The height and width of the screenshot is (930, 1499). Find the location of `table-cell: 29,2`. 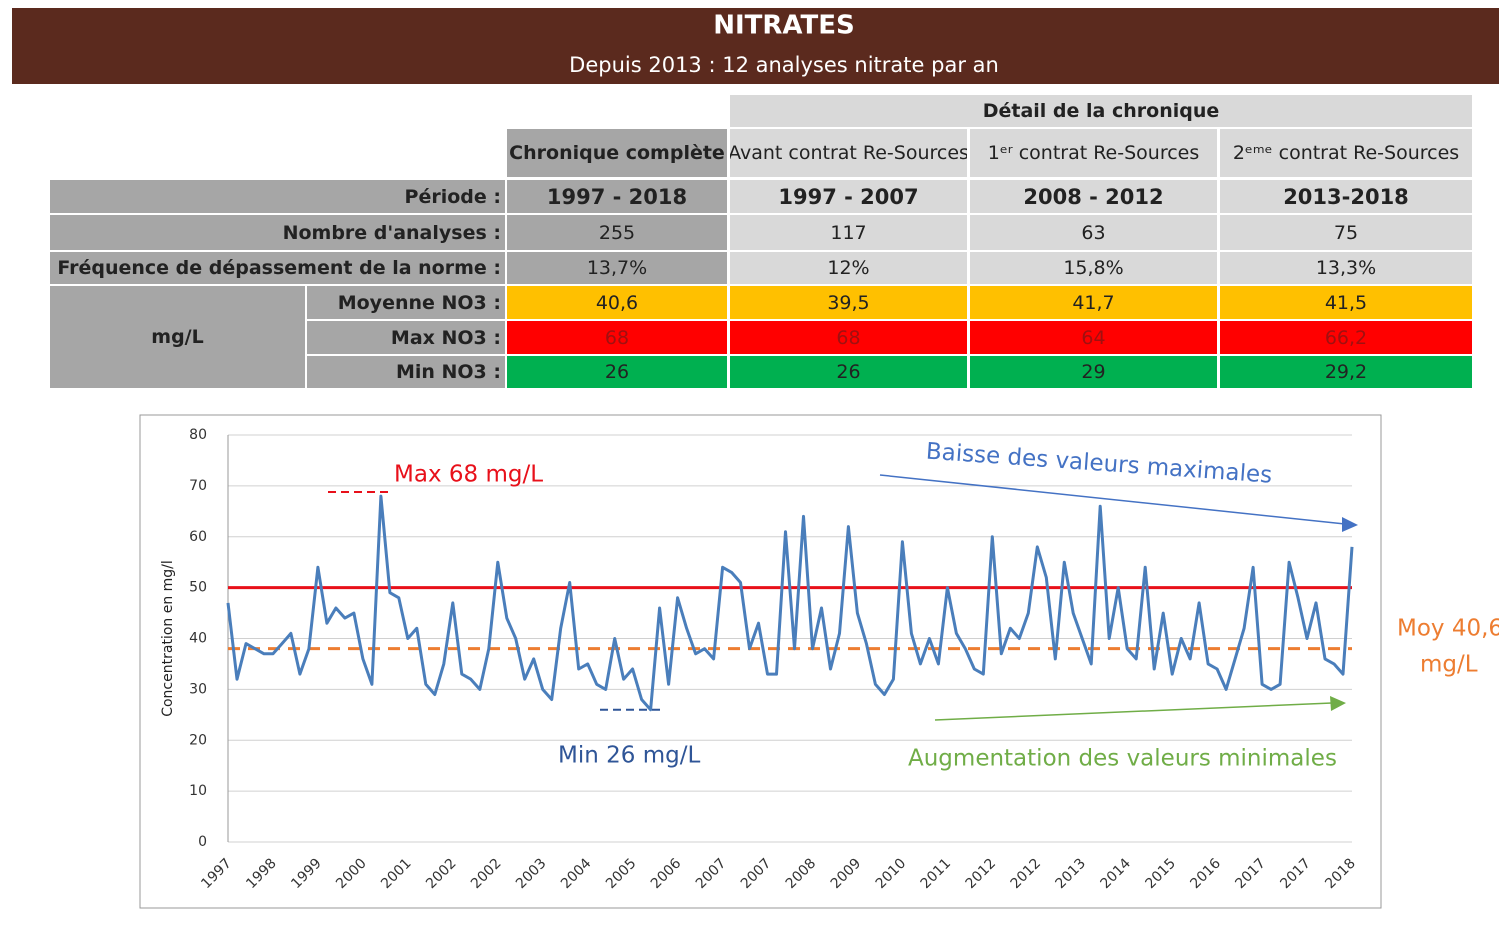

table-cell: 29,2 is located at coordinates (1346, 372).